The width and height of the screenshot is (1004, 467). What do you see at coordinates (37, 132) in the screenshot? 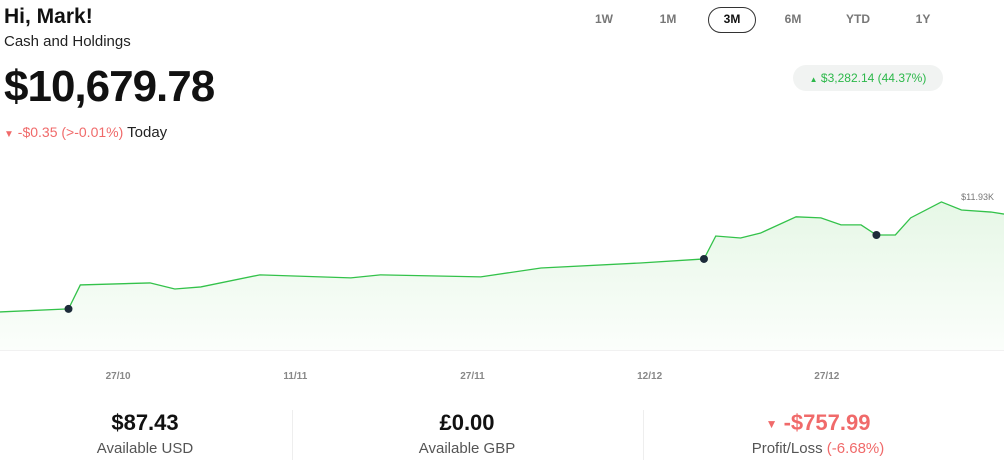
I see `today-change: -$0.35` at bounding box center [37, 132].